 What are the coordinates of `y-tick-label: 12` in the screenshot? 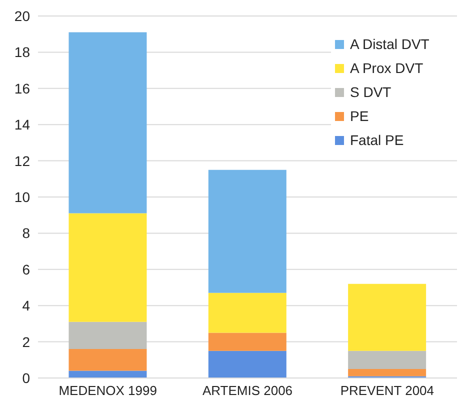 It's located at (22, 160).